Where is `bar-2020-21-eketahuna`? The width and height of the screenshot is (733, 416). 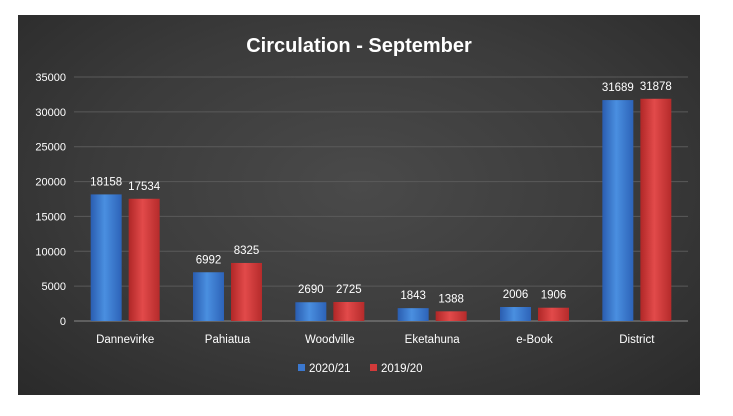 bar-2020-21-eketahuna is located at coordinates (413, 314).